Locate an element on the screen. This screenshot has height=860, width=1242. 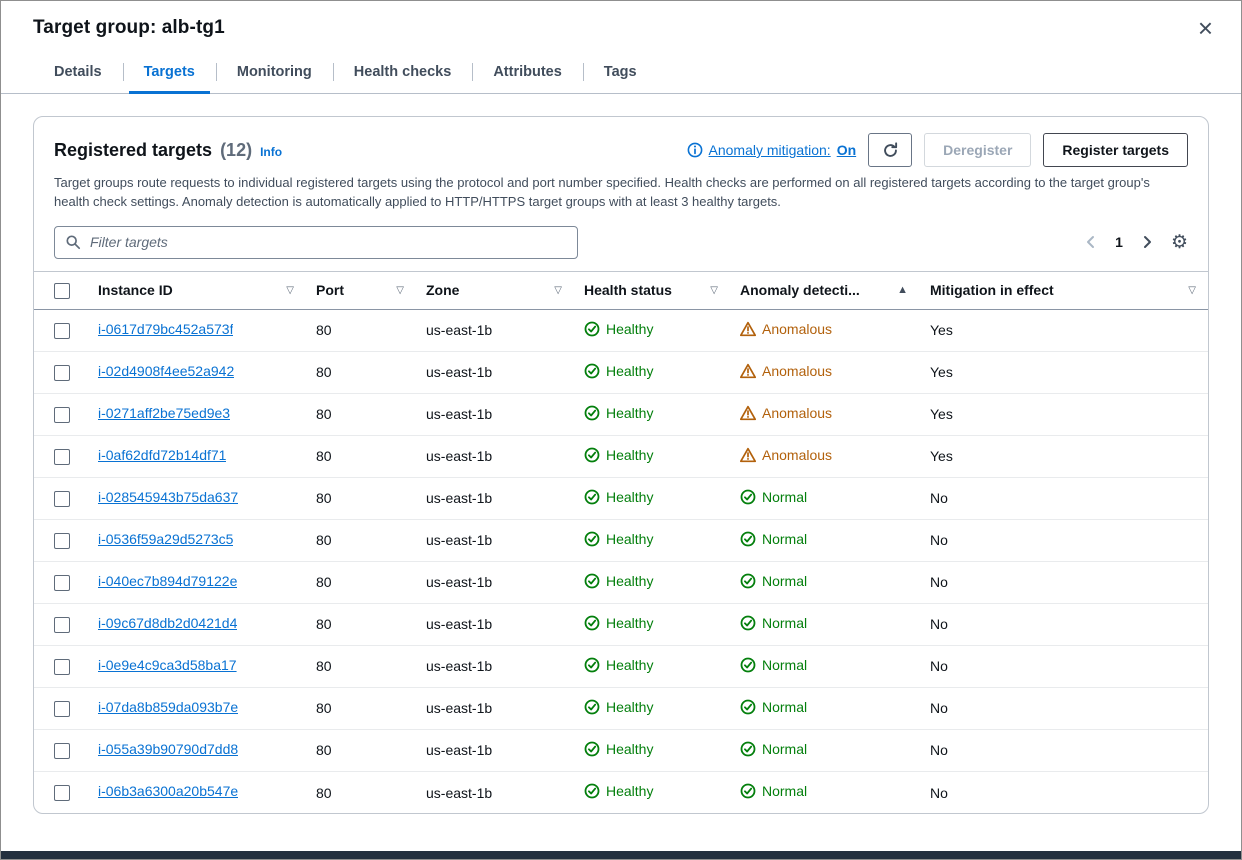
column-header-zone: Zone is located at coordinates (443, 290).